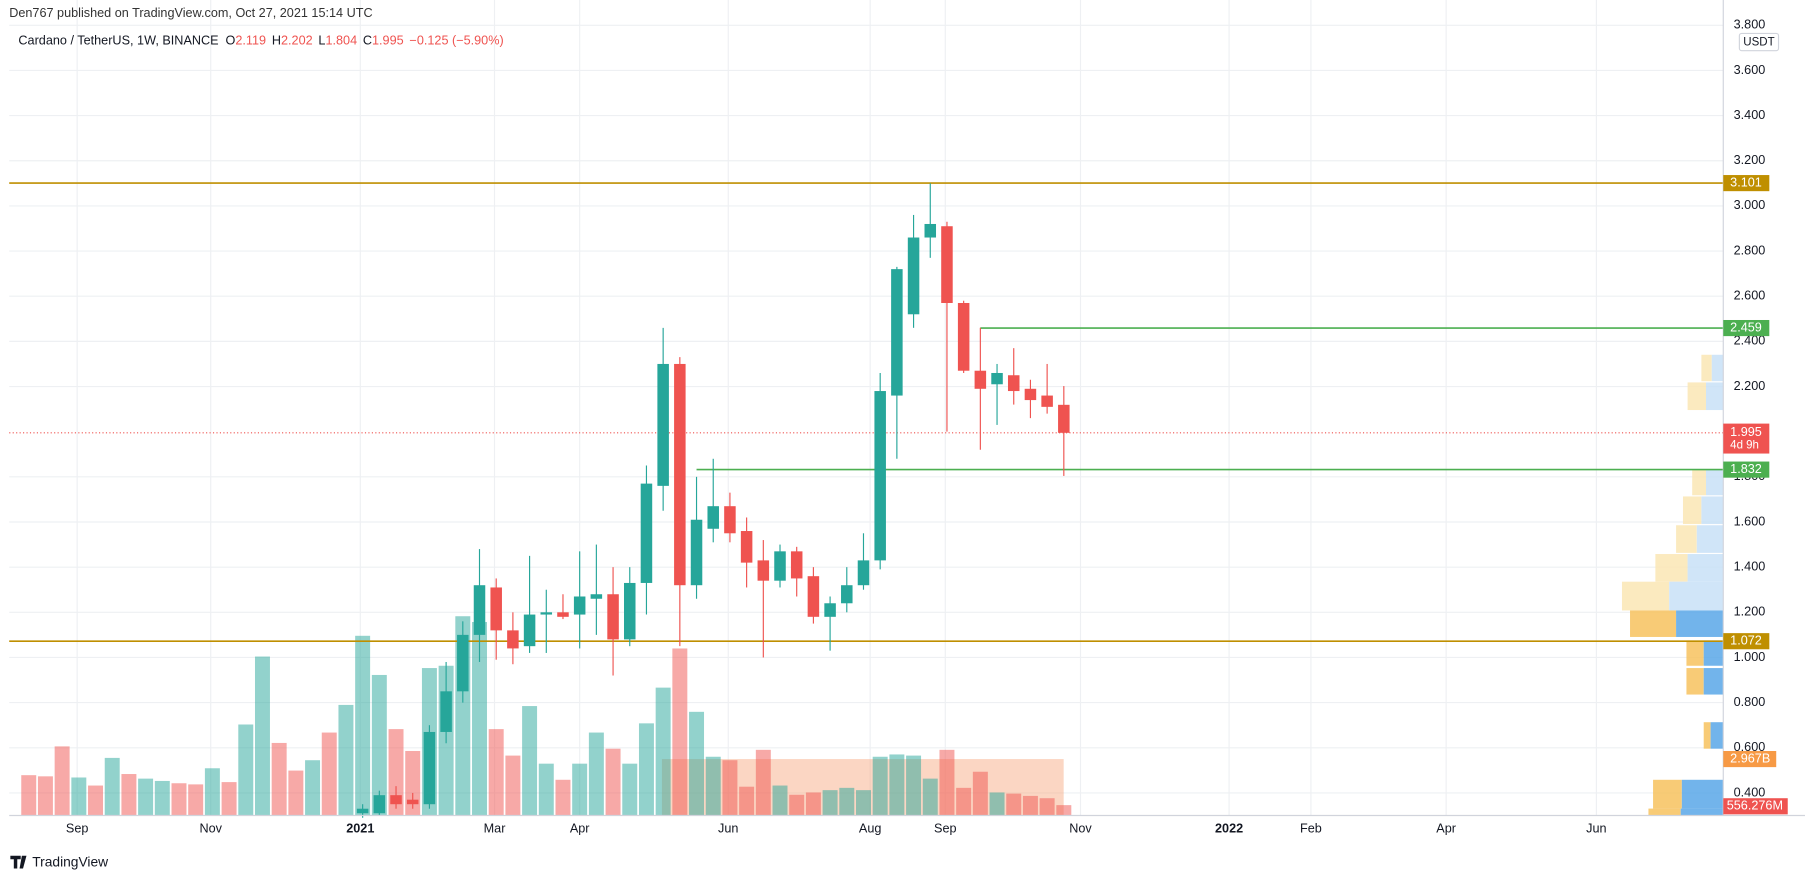 This screenshot has height=880, width=1805. Describe the element at coordinates (77, 829) in the screenshot. I see `x-tick-label: Sep` at that location.